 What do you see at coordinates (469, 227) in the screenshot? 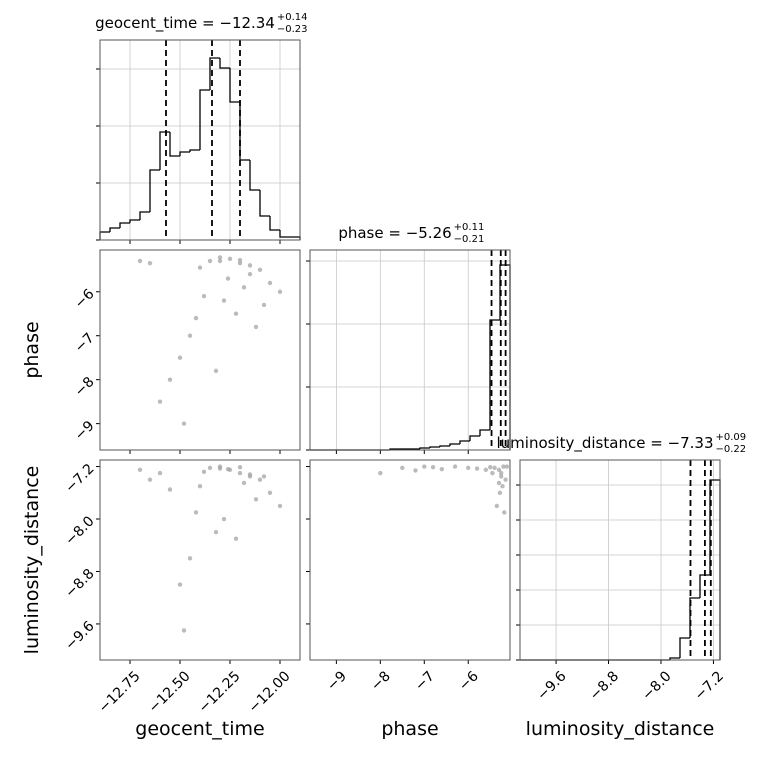
I see `title-upper: +0.11` at bounding box center [469, 227].